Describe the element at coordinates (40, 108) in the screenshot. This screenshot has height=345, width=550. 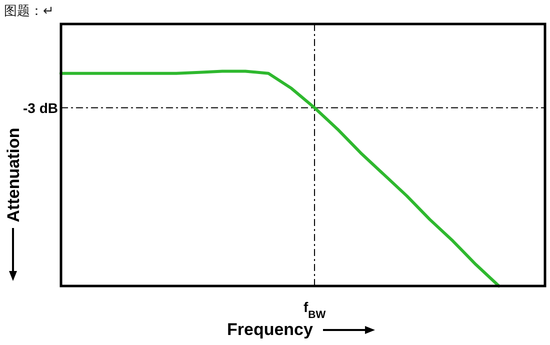
I see `ref-line-label: -3 dB` at that location.